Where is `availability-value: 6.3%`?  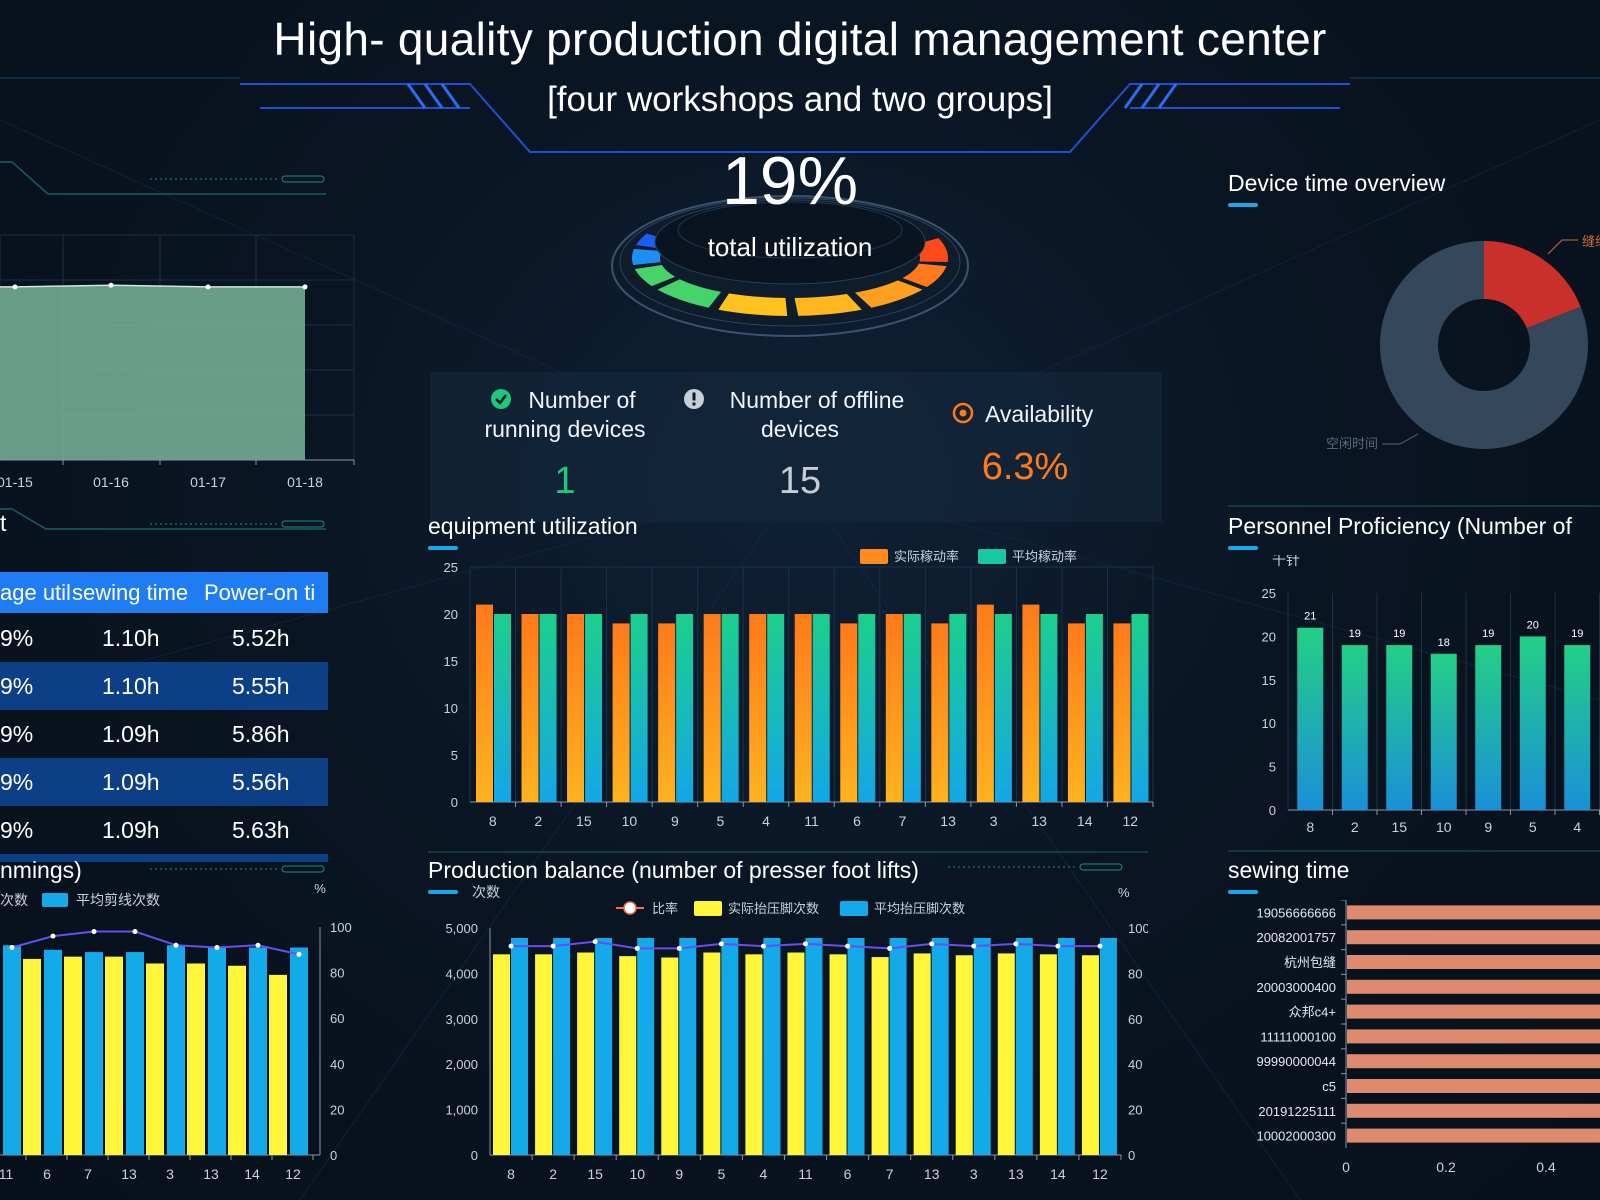 availability-value: 6.3% is located at coordinates (1025, 467).